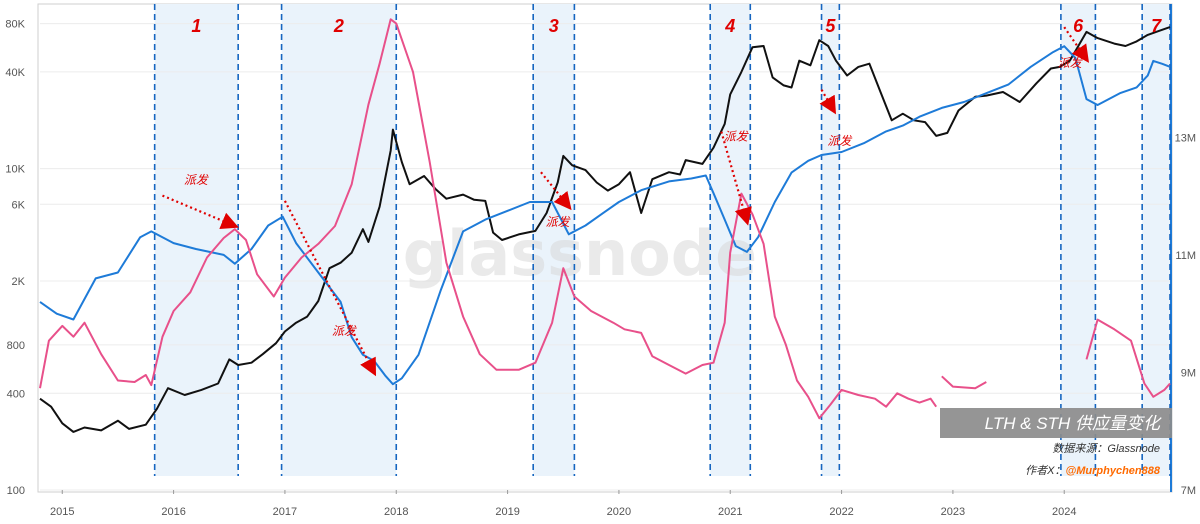 This screenshot has width=1200, height=524. What do you see at coordinates (15, 73) in the screenshot?
I see `y-left-tick-label: 40K` at bounding box center [15, 73].